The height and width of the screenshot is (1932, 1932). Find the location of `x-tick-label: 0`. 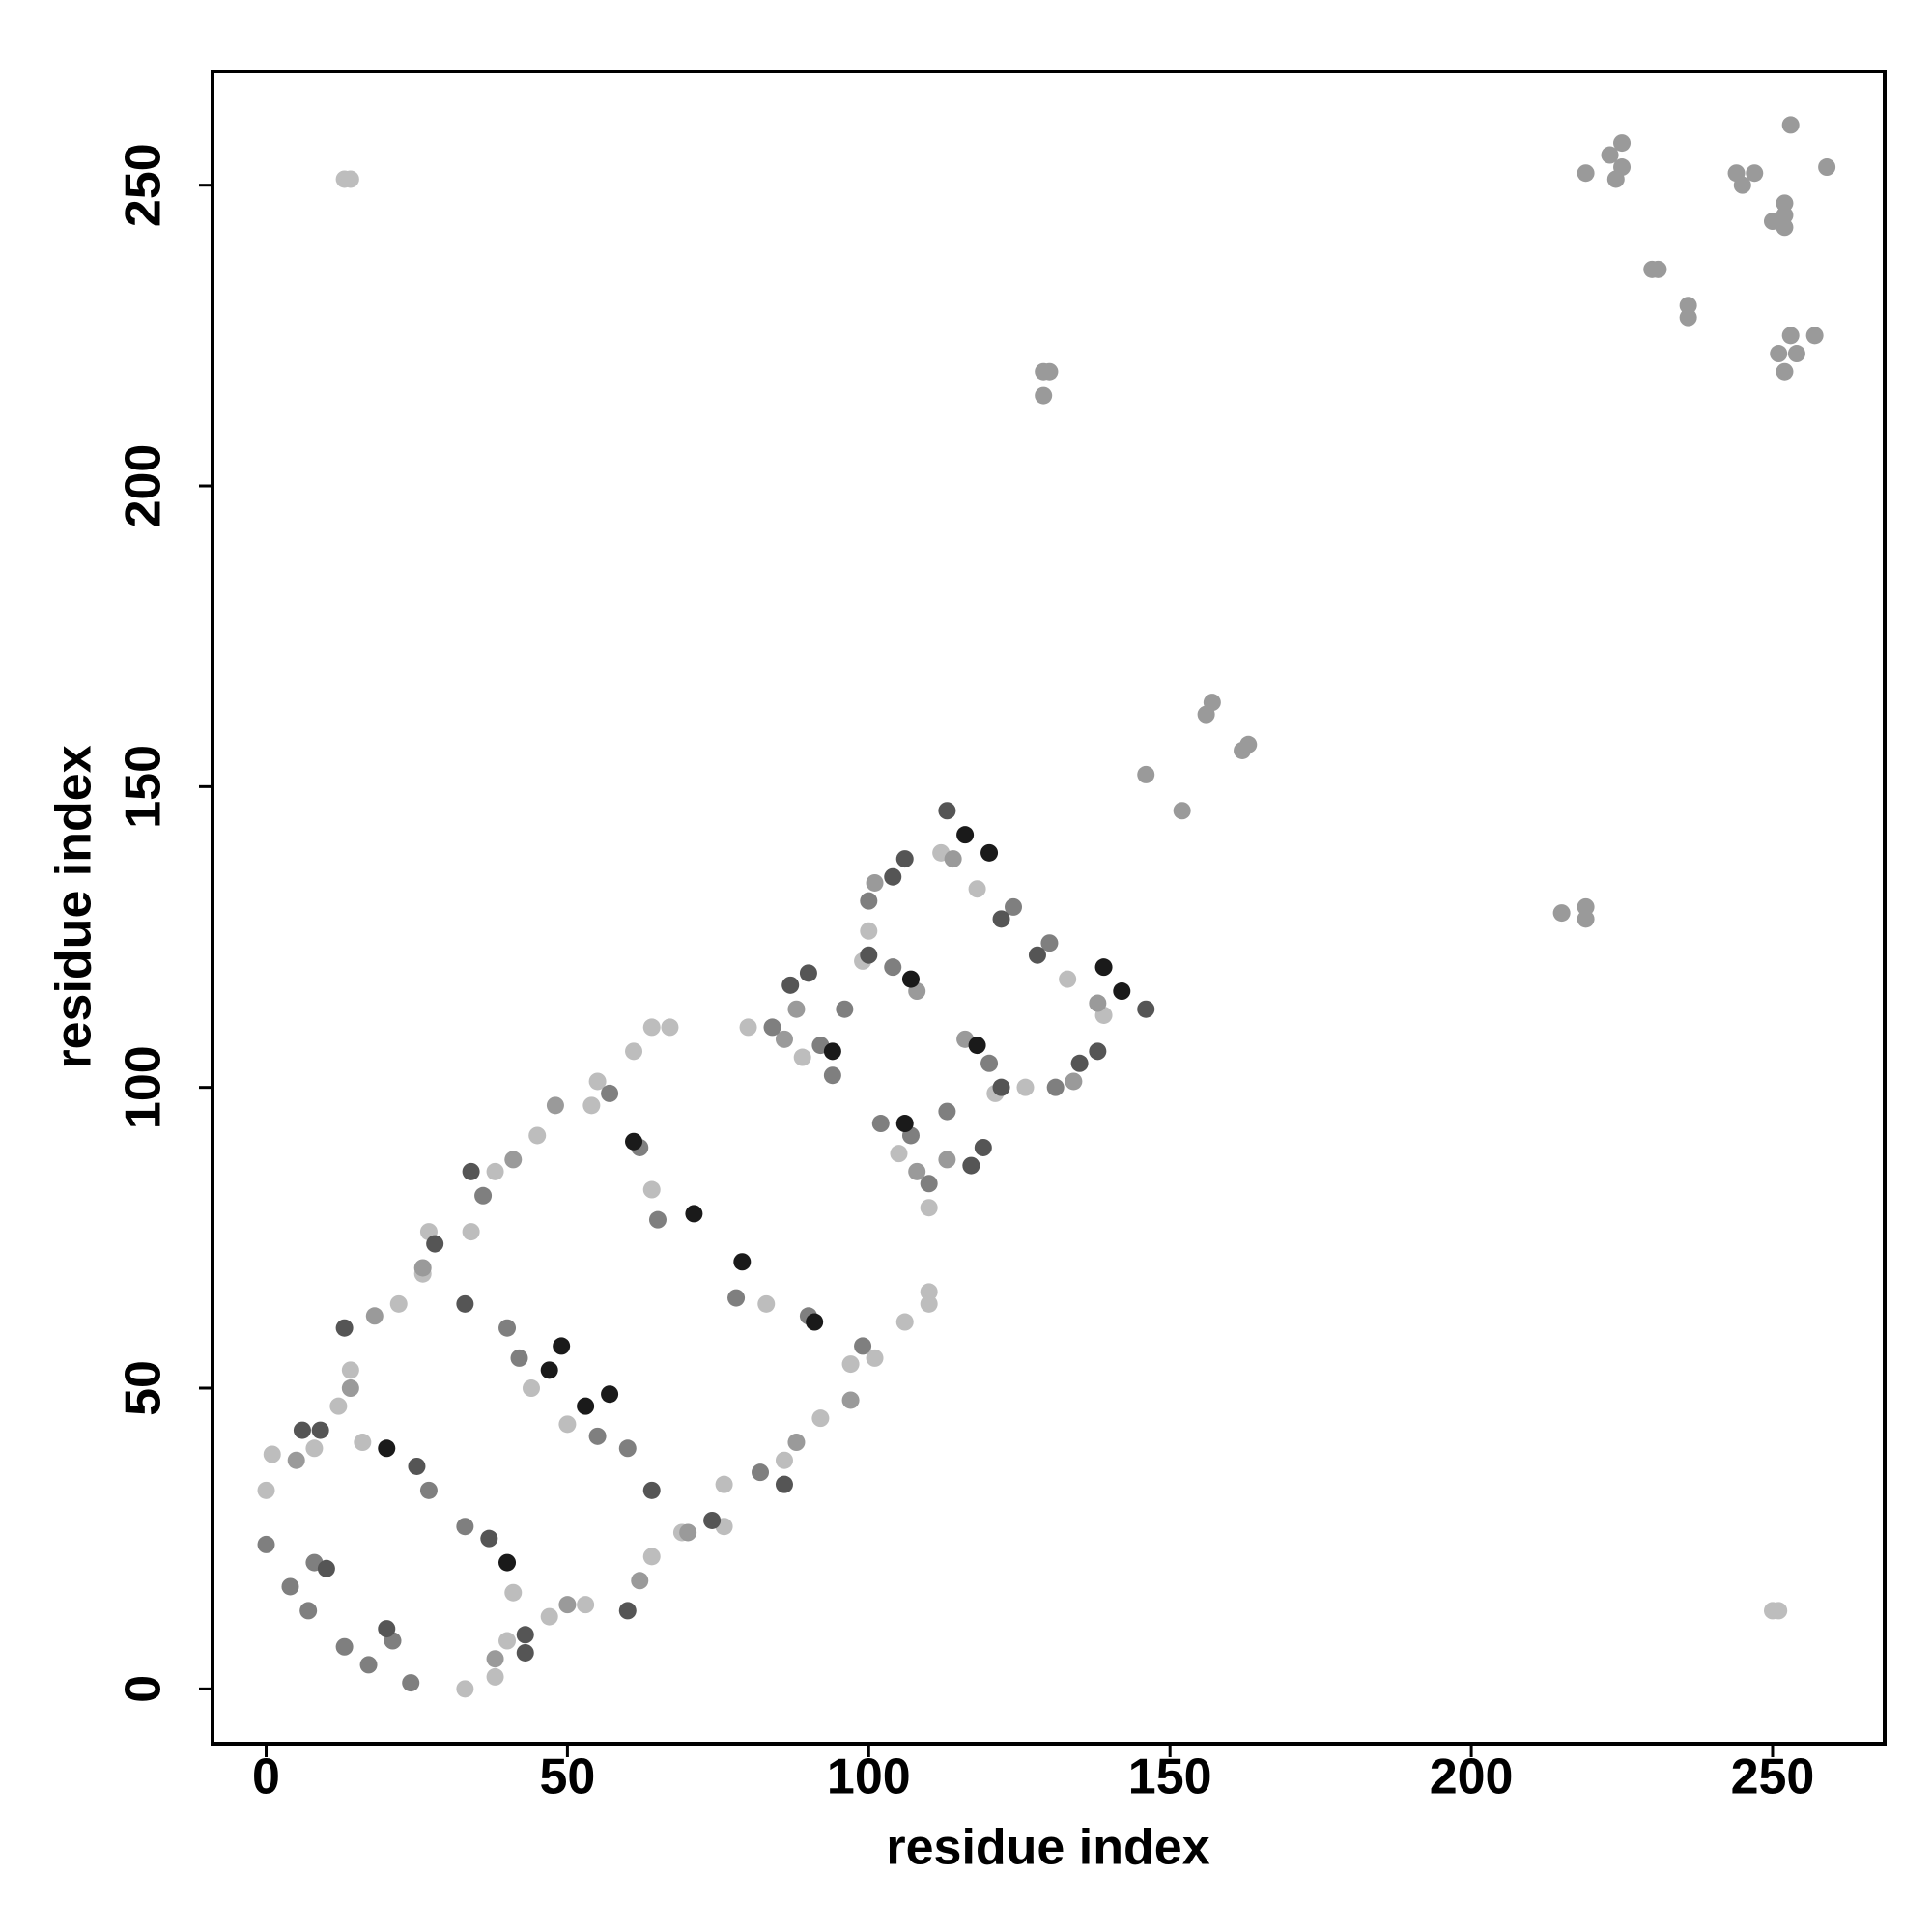

x-tick-label: 0 is located at coordinates (266, 1777).